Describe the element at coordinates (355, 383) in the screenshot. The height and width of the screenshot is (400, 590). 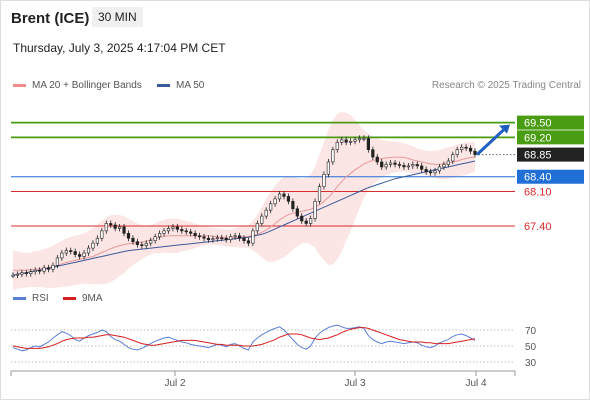
I see `x-tick-label: Jul 3` at that location.